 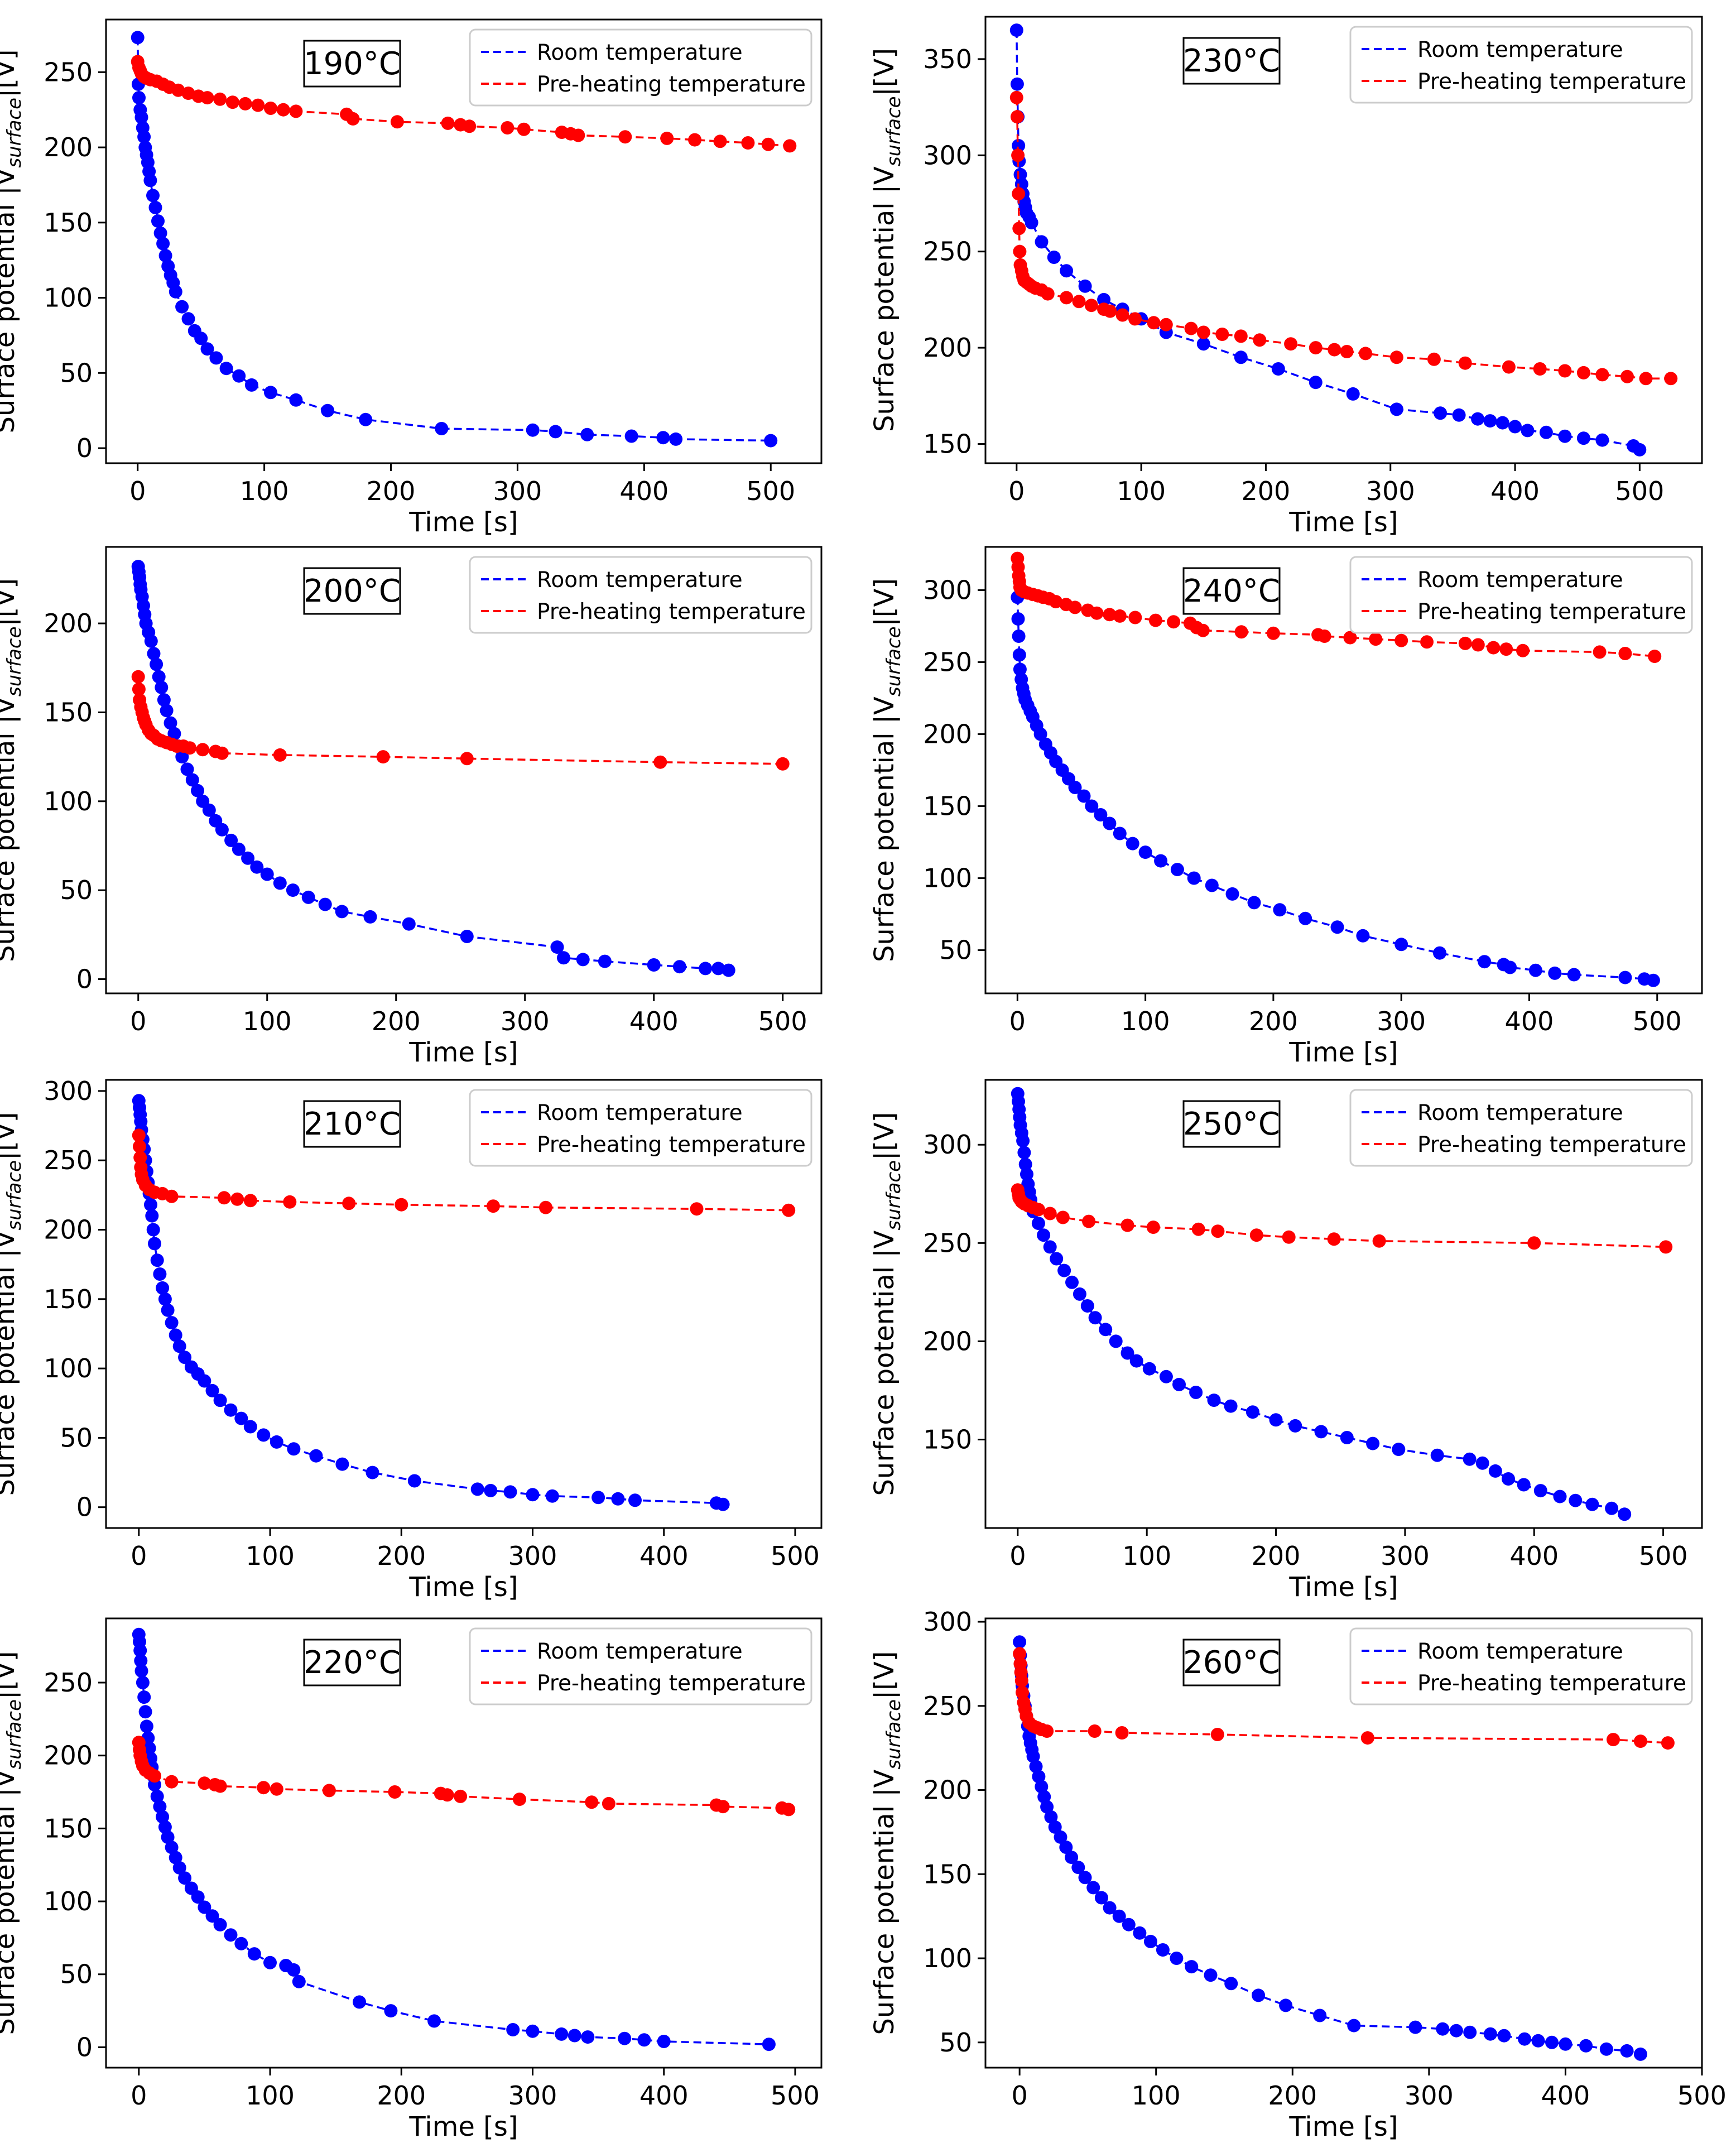 I want to click on chart-5-ylabel-main: Surface potential |V, so click(x=884, y=1363).